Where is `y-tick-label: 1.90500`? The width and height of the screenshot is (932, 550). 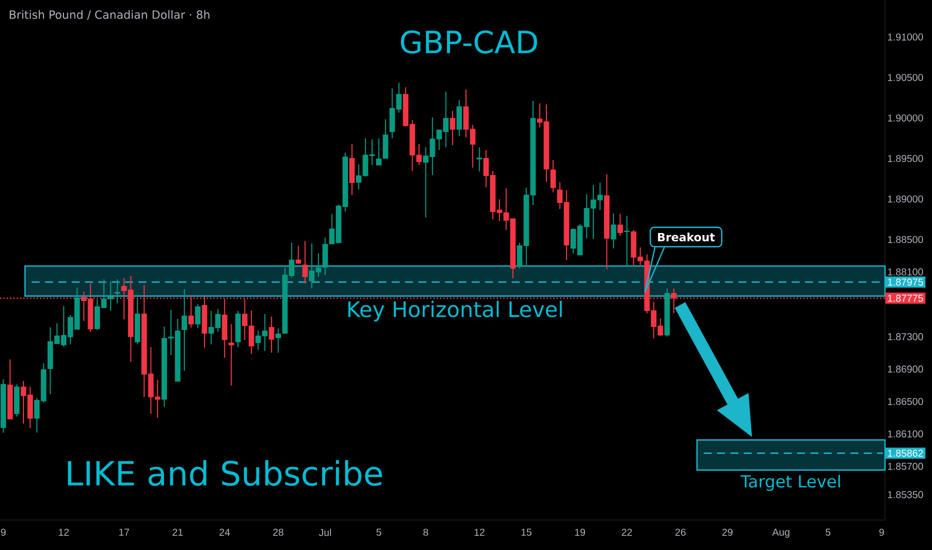
y-tick-label: 1.90500 is located at coordinates (906, 78).